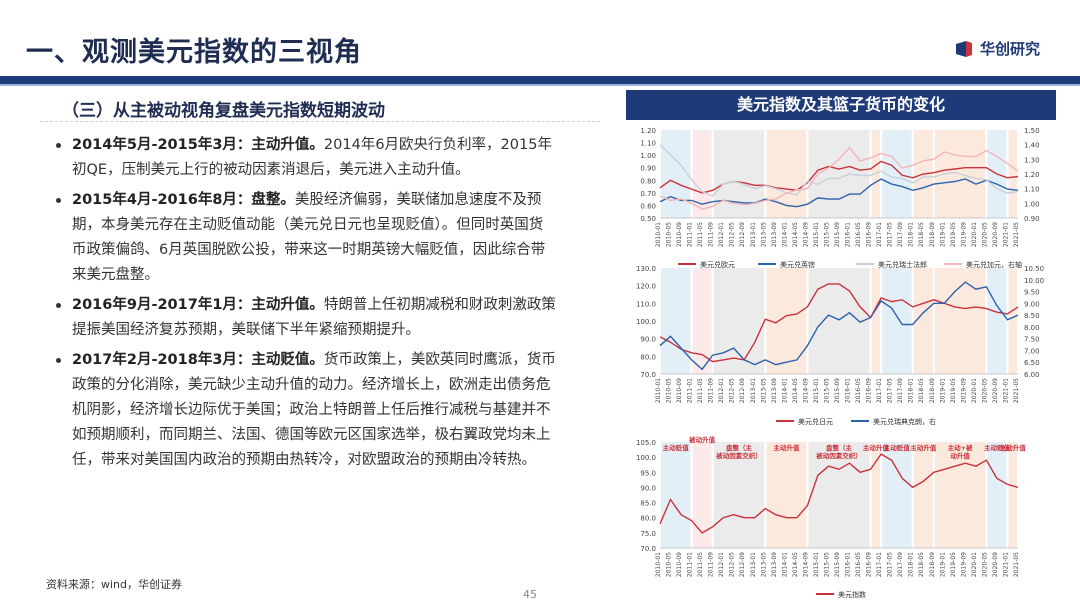 This screenshot has height=610, width=1080. What do you see at coordinates (1032, 146) in the screenshot?
I see `y-tick-label-right: 1.40` at bounding box center [1032, 146].